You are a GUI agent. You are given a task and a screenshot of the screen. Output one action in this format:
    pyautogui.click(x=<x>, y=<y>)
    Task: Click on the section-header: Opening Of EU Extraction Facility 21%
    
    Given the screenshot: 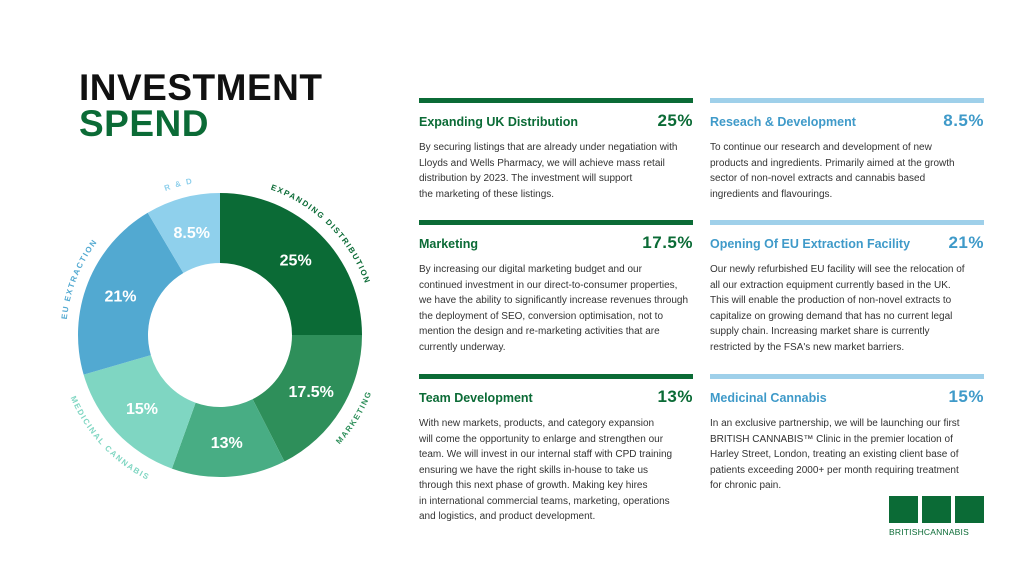 What is the action you would take?
    pyautogui.click(x=847, y=244)
    